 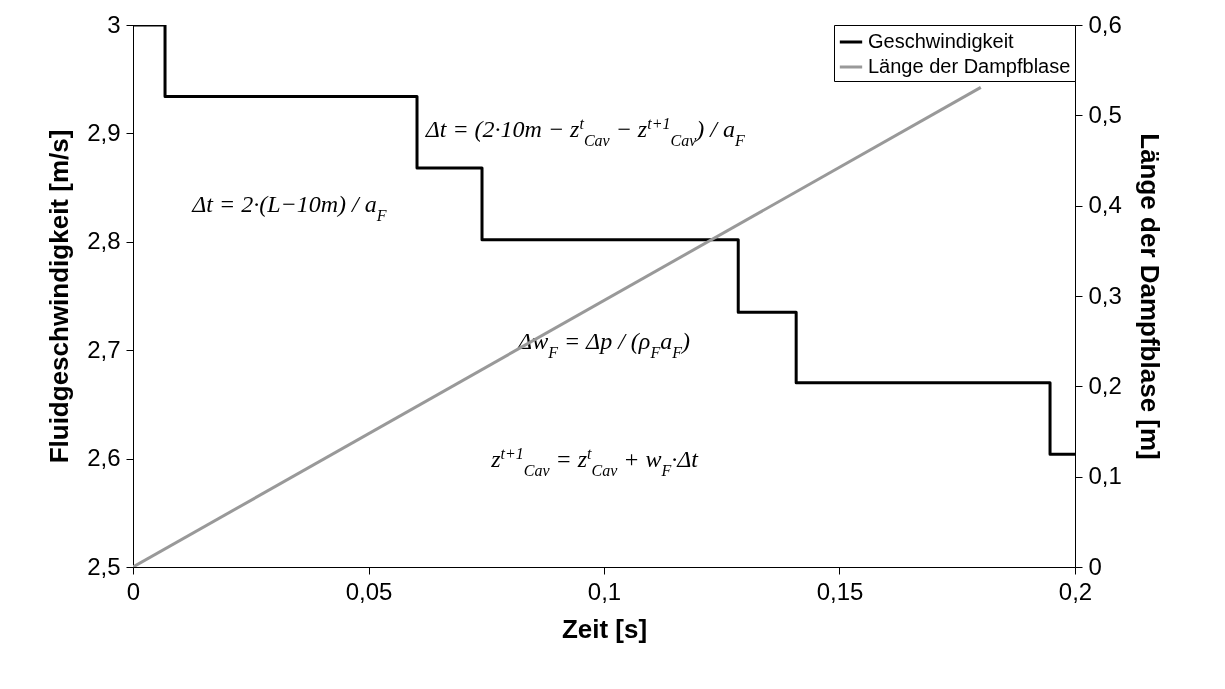 What do you see at coordinates (584, 131) in the screenshot?
I see `annotation: Δt = (2·10m − z$^{t}$$_{Cav}$ − z$^{t+1}$$_{Cav}$) / a$_{F}$` at bounding box center [584, 131].